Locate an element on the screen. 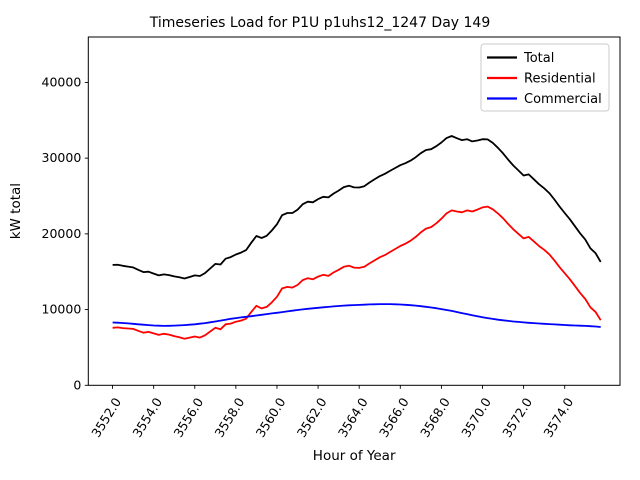 The width and height of the screenshot is (640, 480). y-tick-label: 20000 is located at coordinates (62, 233).